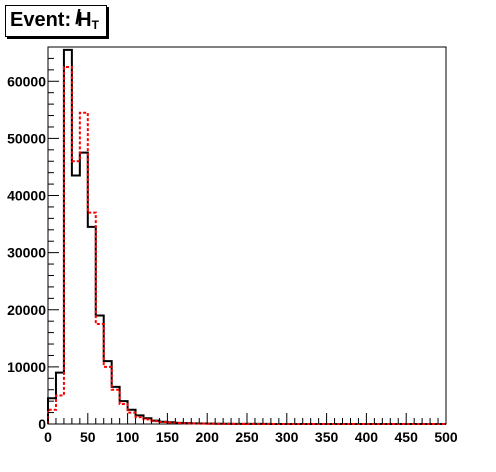  What do you see at coordinates (26, 138) in the screenshot?
I see `y-tick-label: 50000` at bounding box center [26, 138].